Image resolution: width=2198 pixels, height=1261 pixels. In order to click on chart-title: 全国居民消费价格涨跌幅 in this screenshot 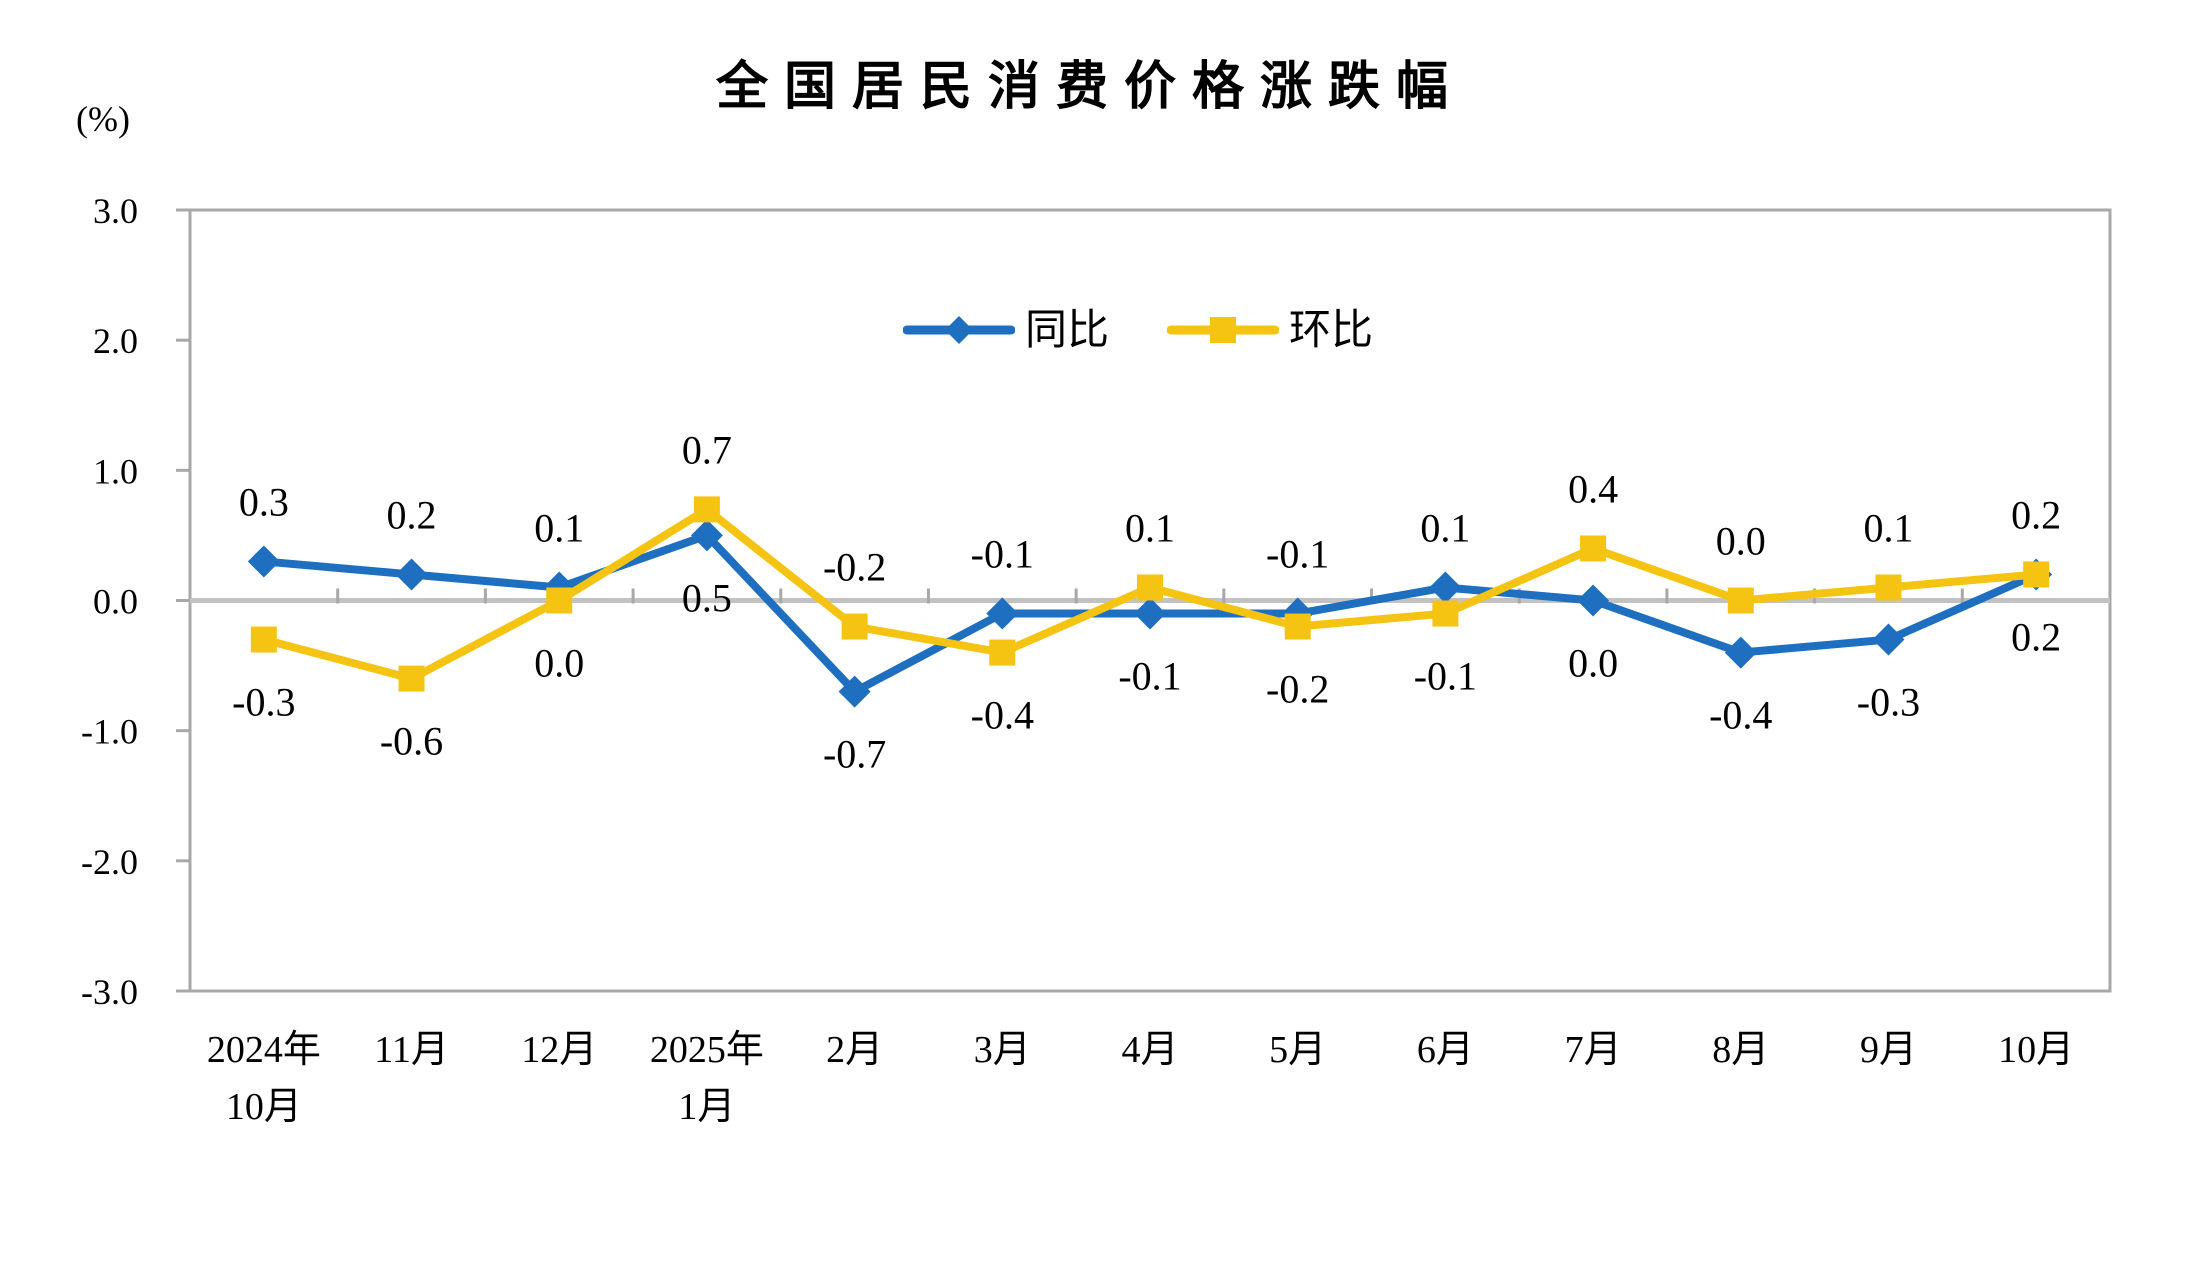, I will do `click(1089, 87)`.